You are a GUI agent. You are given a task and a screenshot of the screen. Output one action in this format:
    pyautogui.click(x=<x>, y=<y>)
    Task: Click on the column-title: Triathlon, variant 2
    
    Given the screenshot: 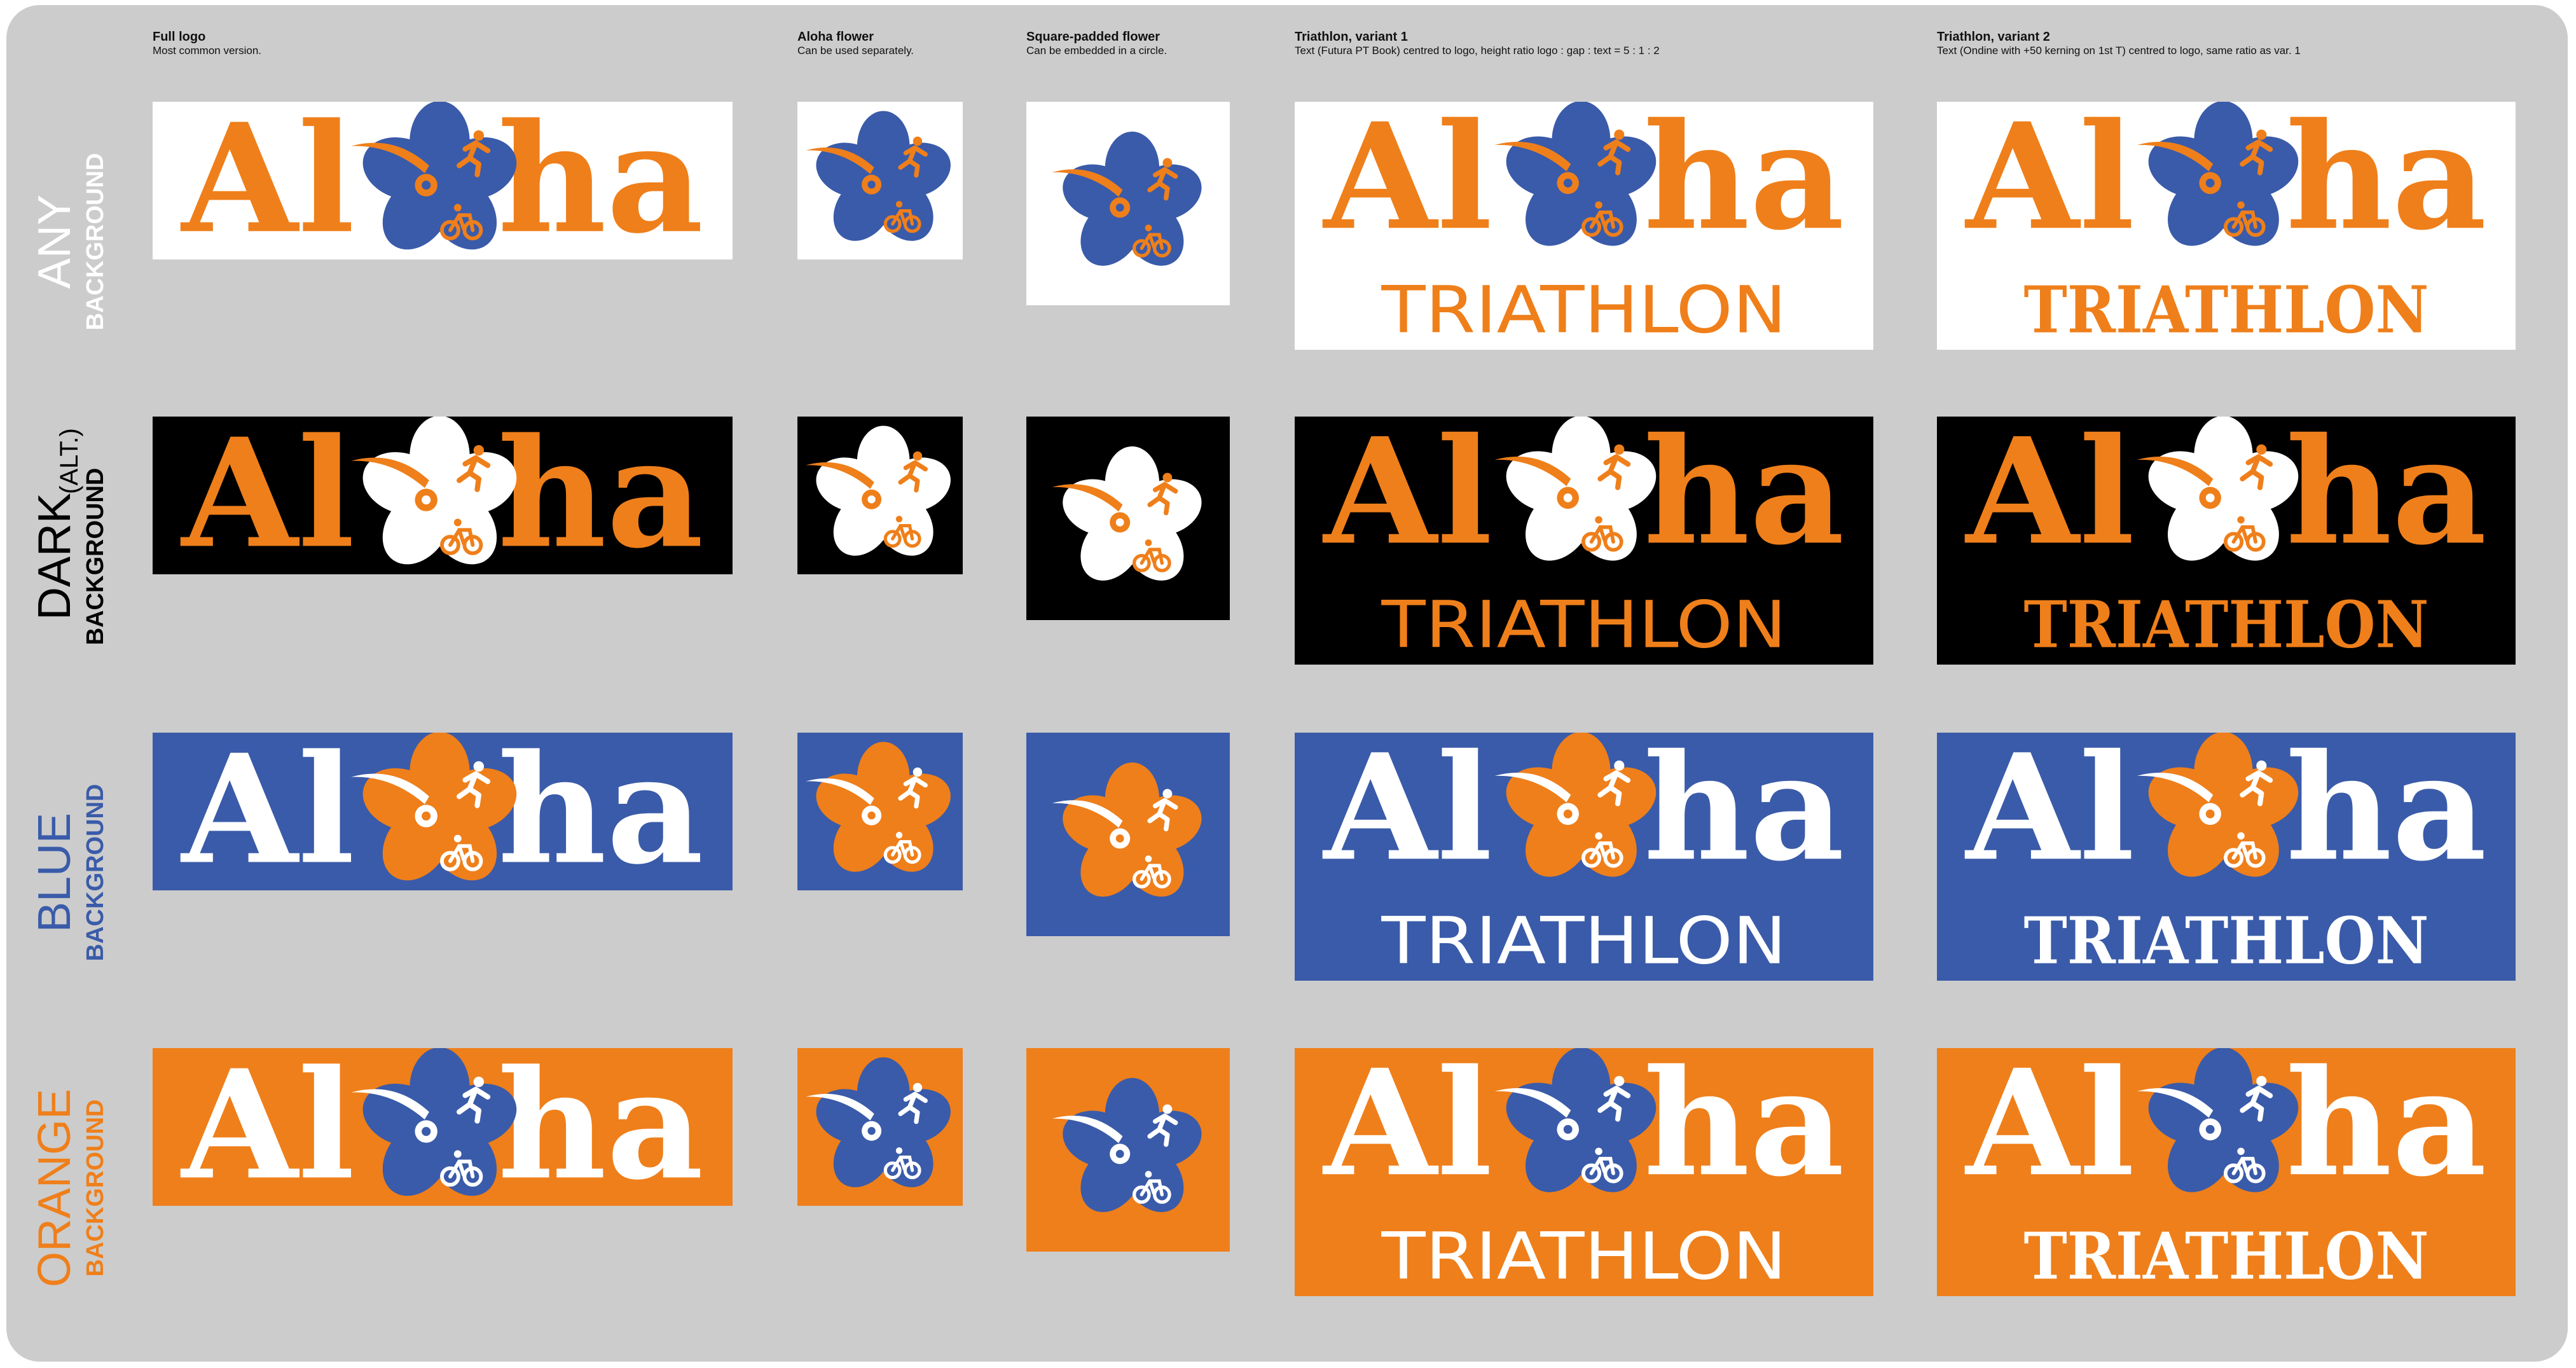 What is the action you would take?
    pyautogui.click(x=1993, y=37)
    